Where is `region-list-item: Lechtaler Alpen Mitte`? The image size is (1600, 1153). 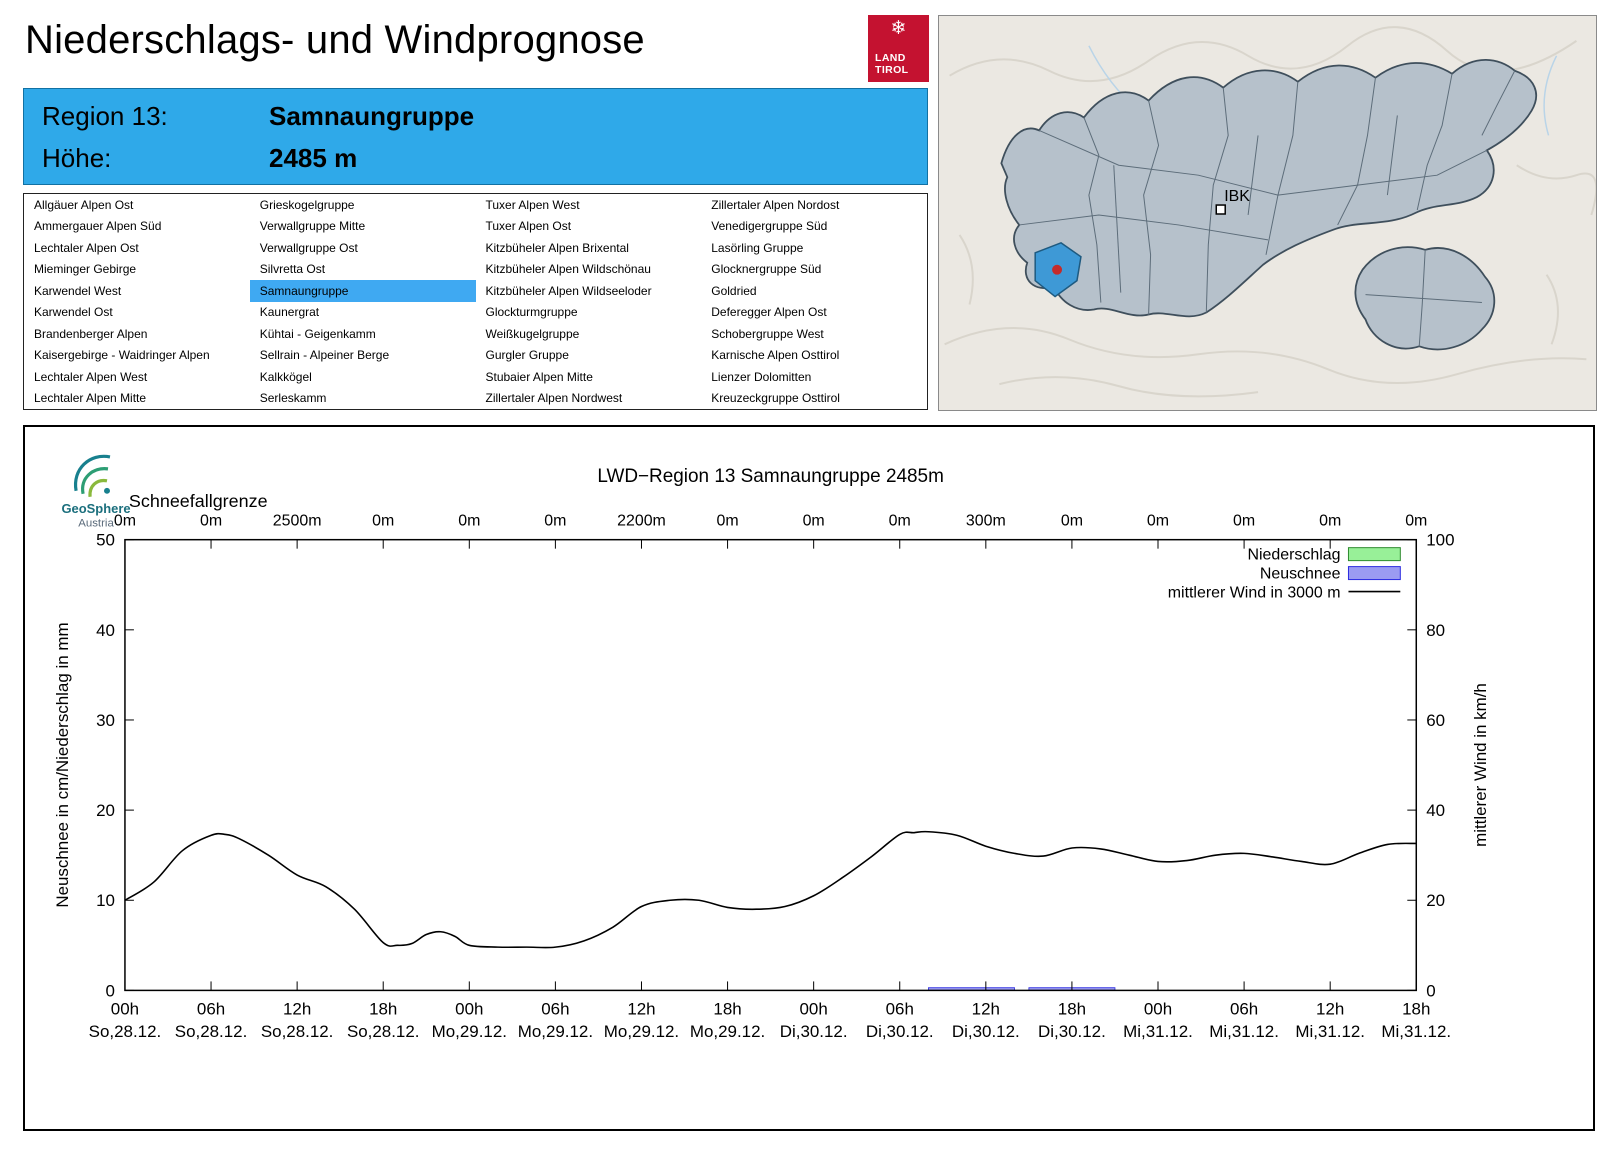
region-list-item: Lechtaler Alpen Mitte is located at coordinates (90, 398).